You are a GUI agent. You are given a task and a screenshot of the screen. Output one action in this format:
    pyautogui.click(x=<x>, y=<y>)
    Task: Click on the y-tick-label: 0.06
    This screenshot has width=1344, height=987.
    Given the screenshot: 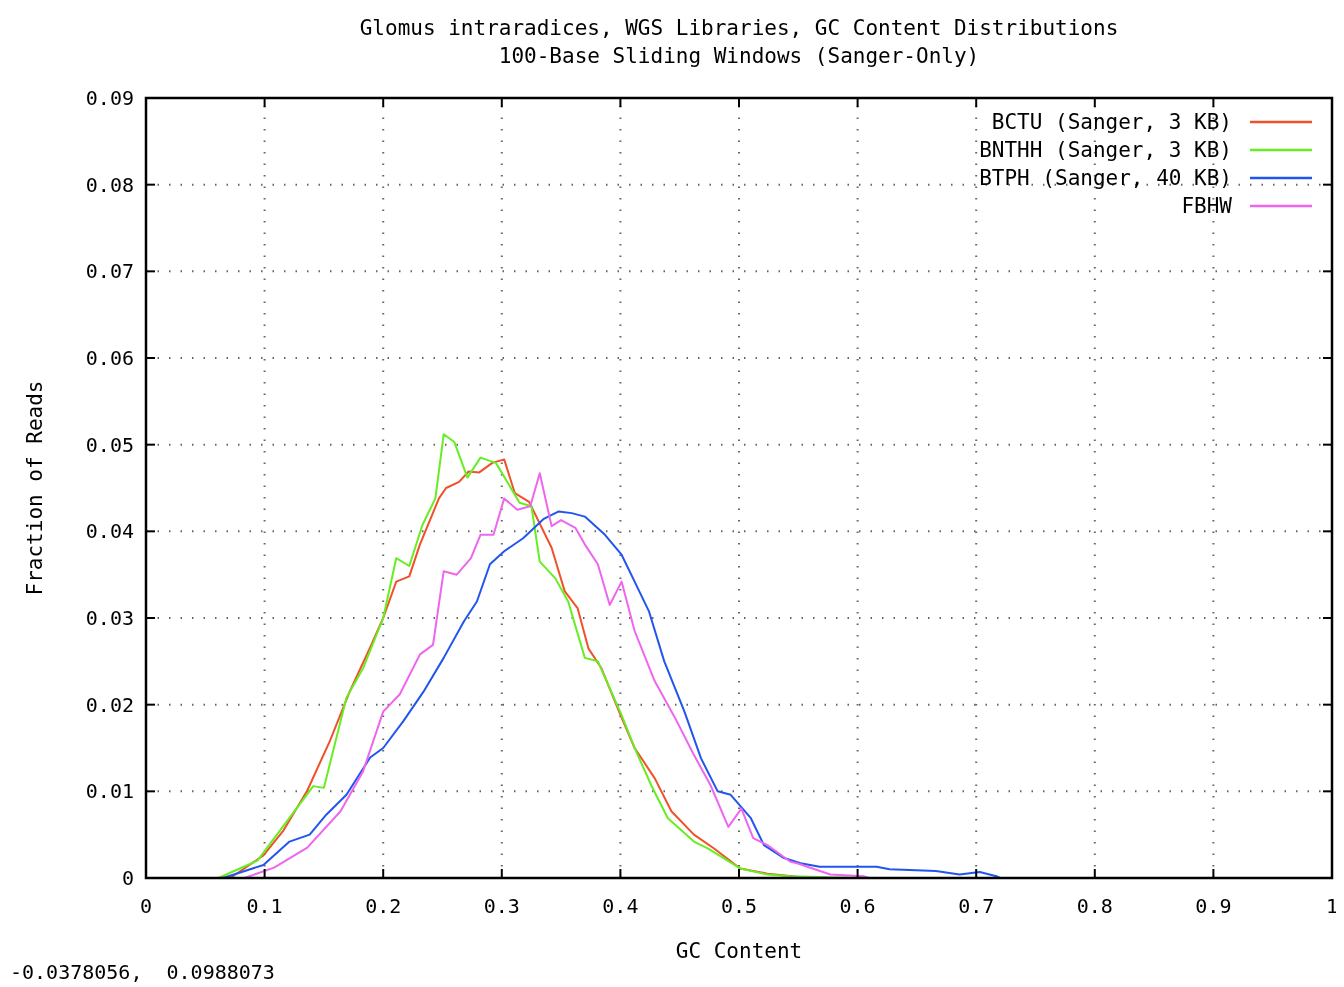 What is the action you would take?
    pyautogui.click(x=109, y=358)
    